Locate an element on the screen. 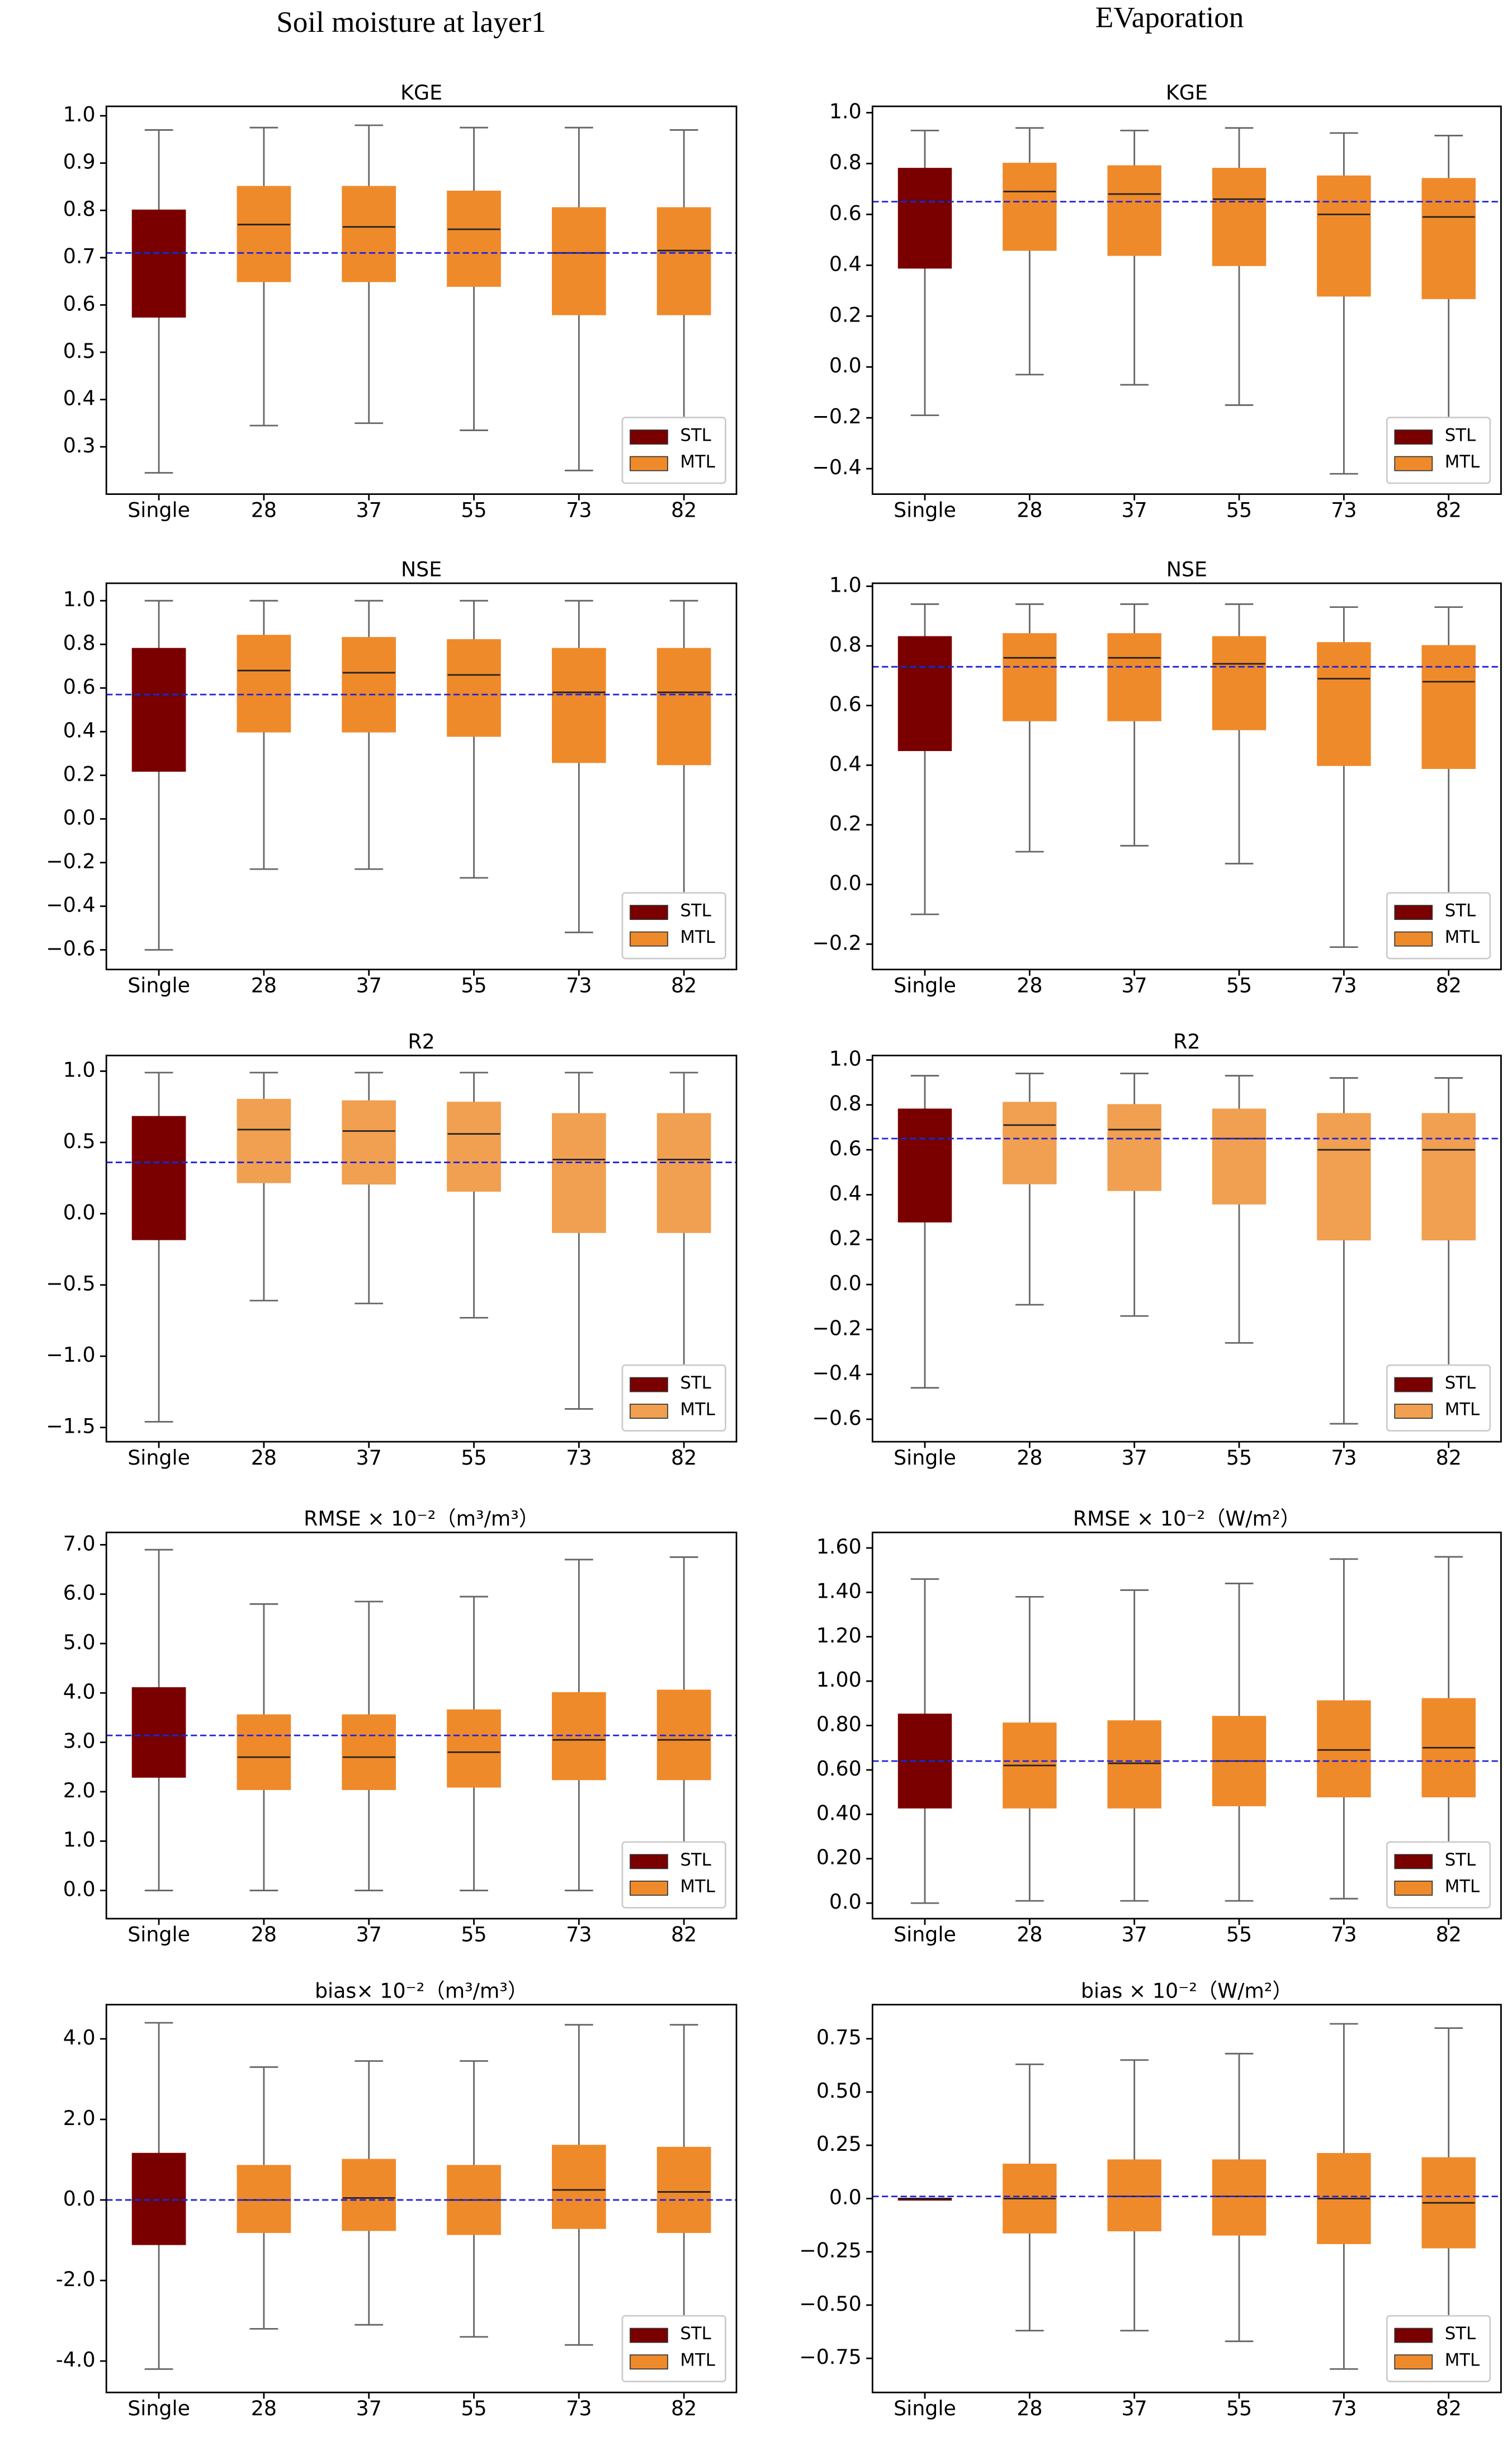 This screenshot has height=2455, width=1512. y-tick-label: 0.2 is located at coordinates (845, 315).